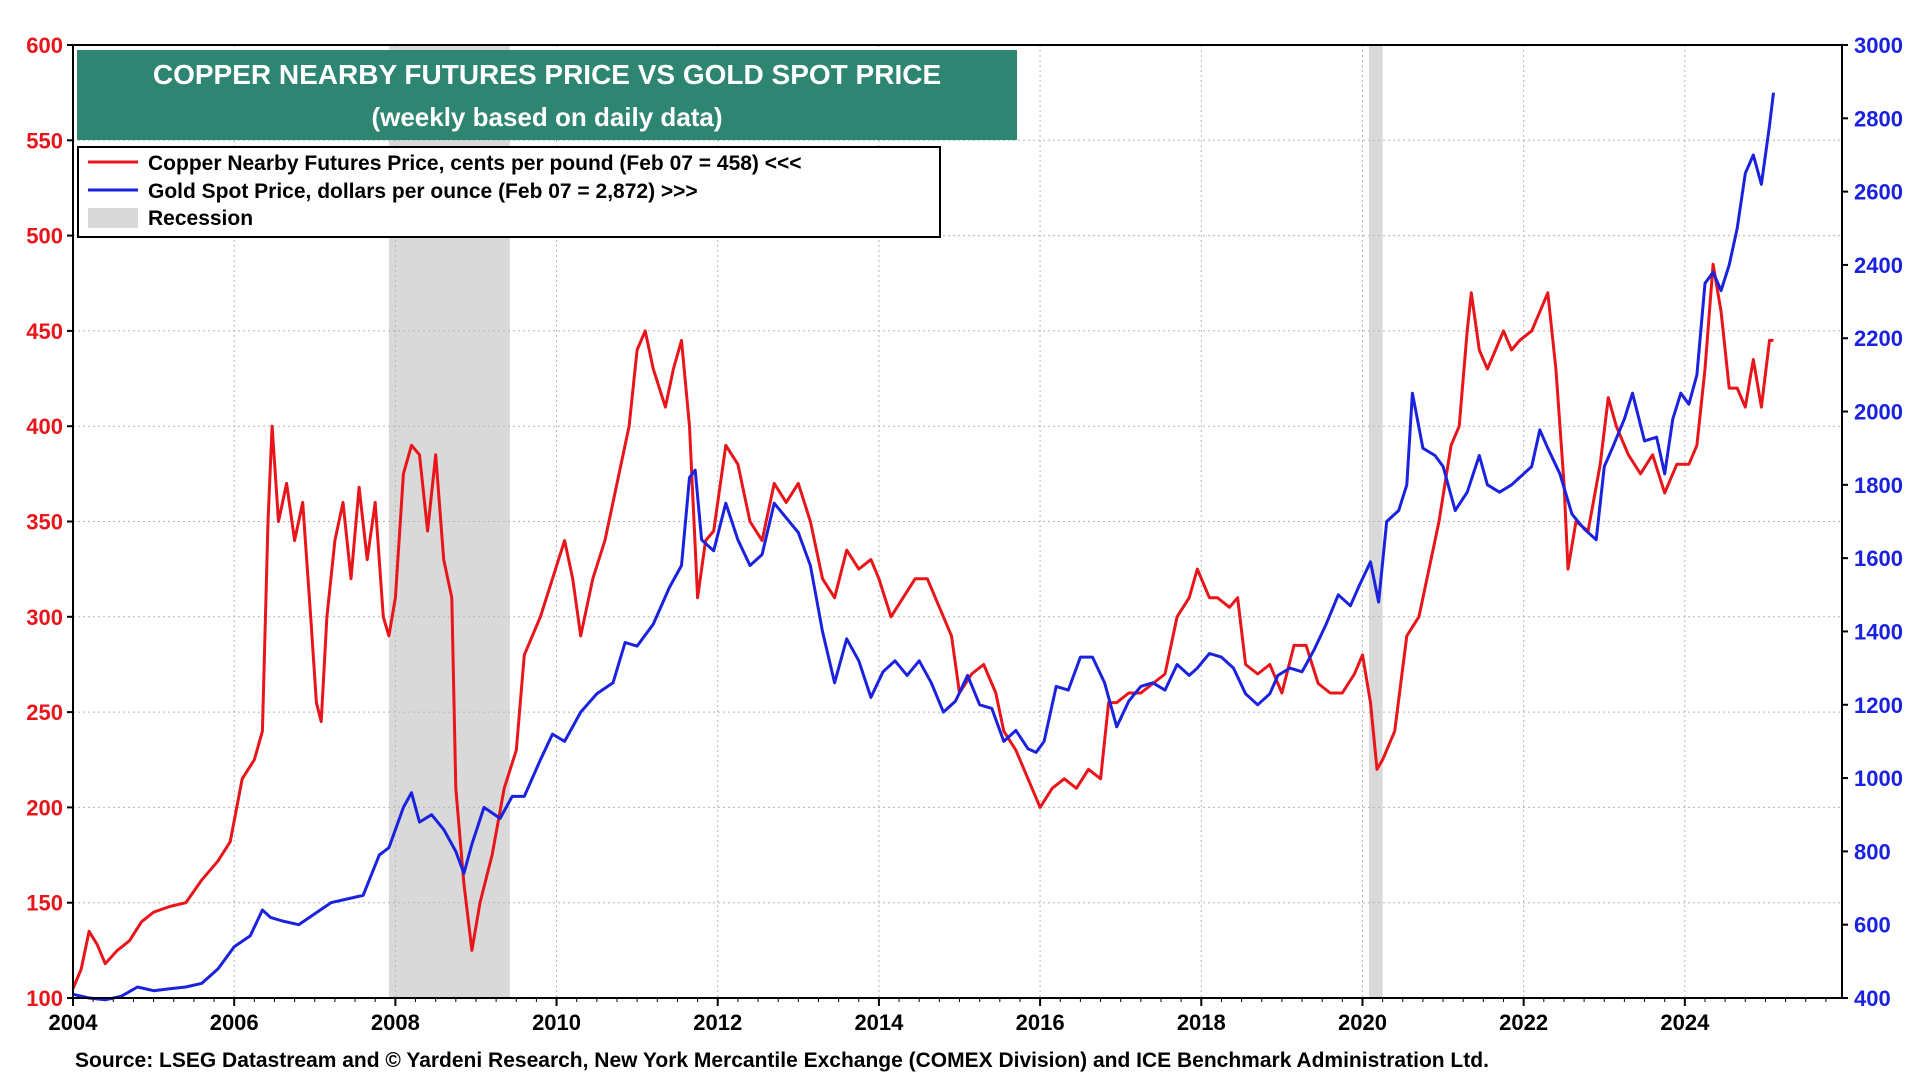 This screenshot has height=1085, width=1920. I want to click on right-axis-tick-label: 2400, so click(1878, 265).